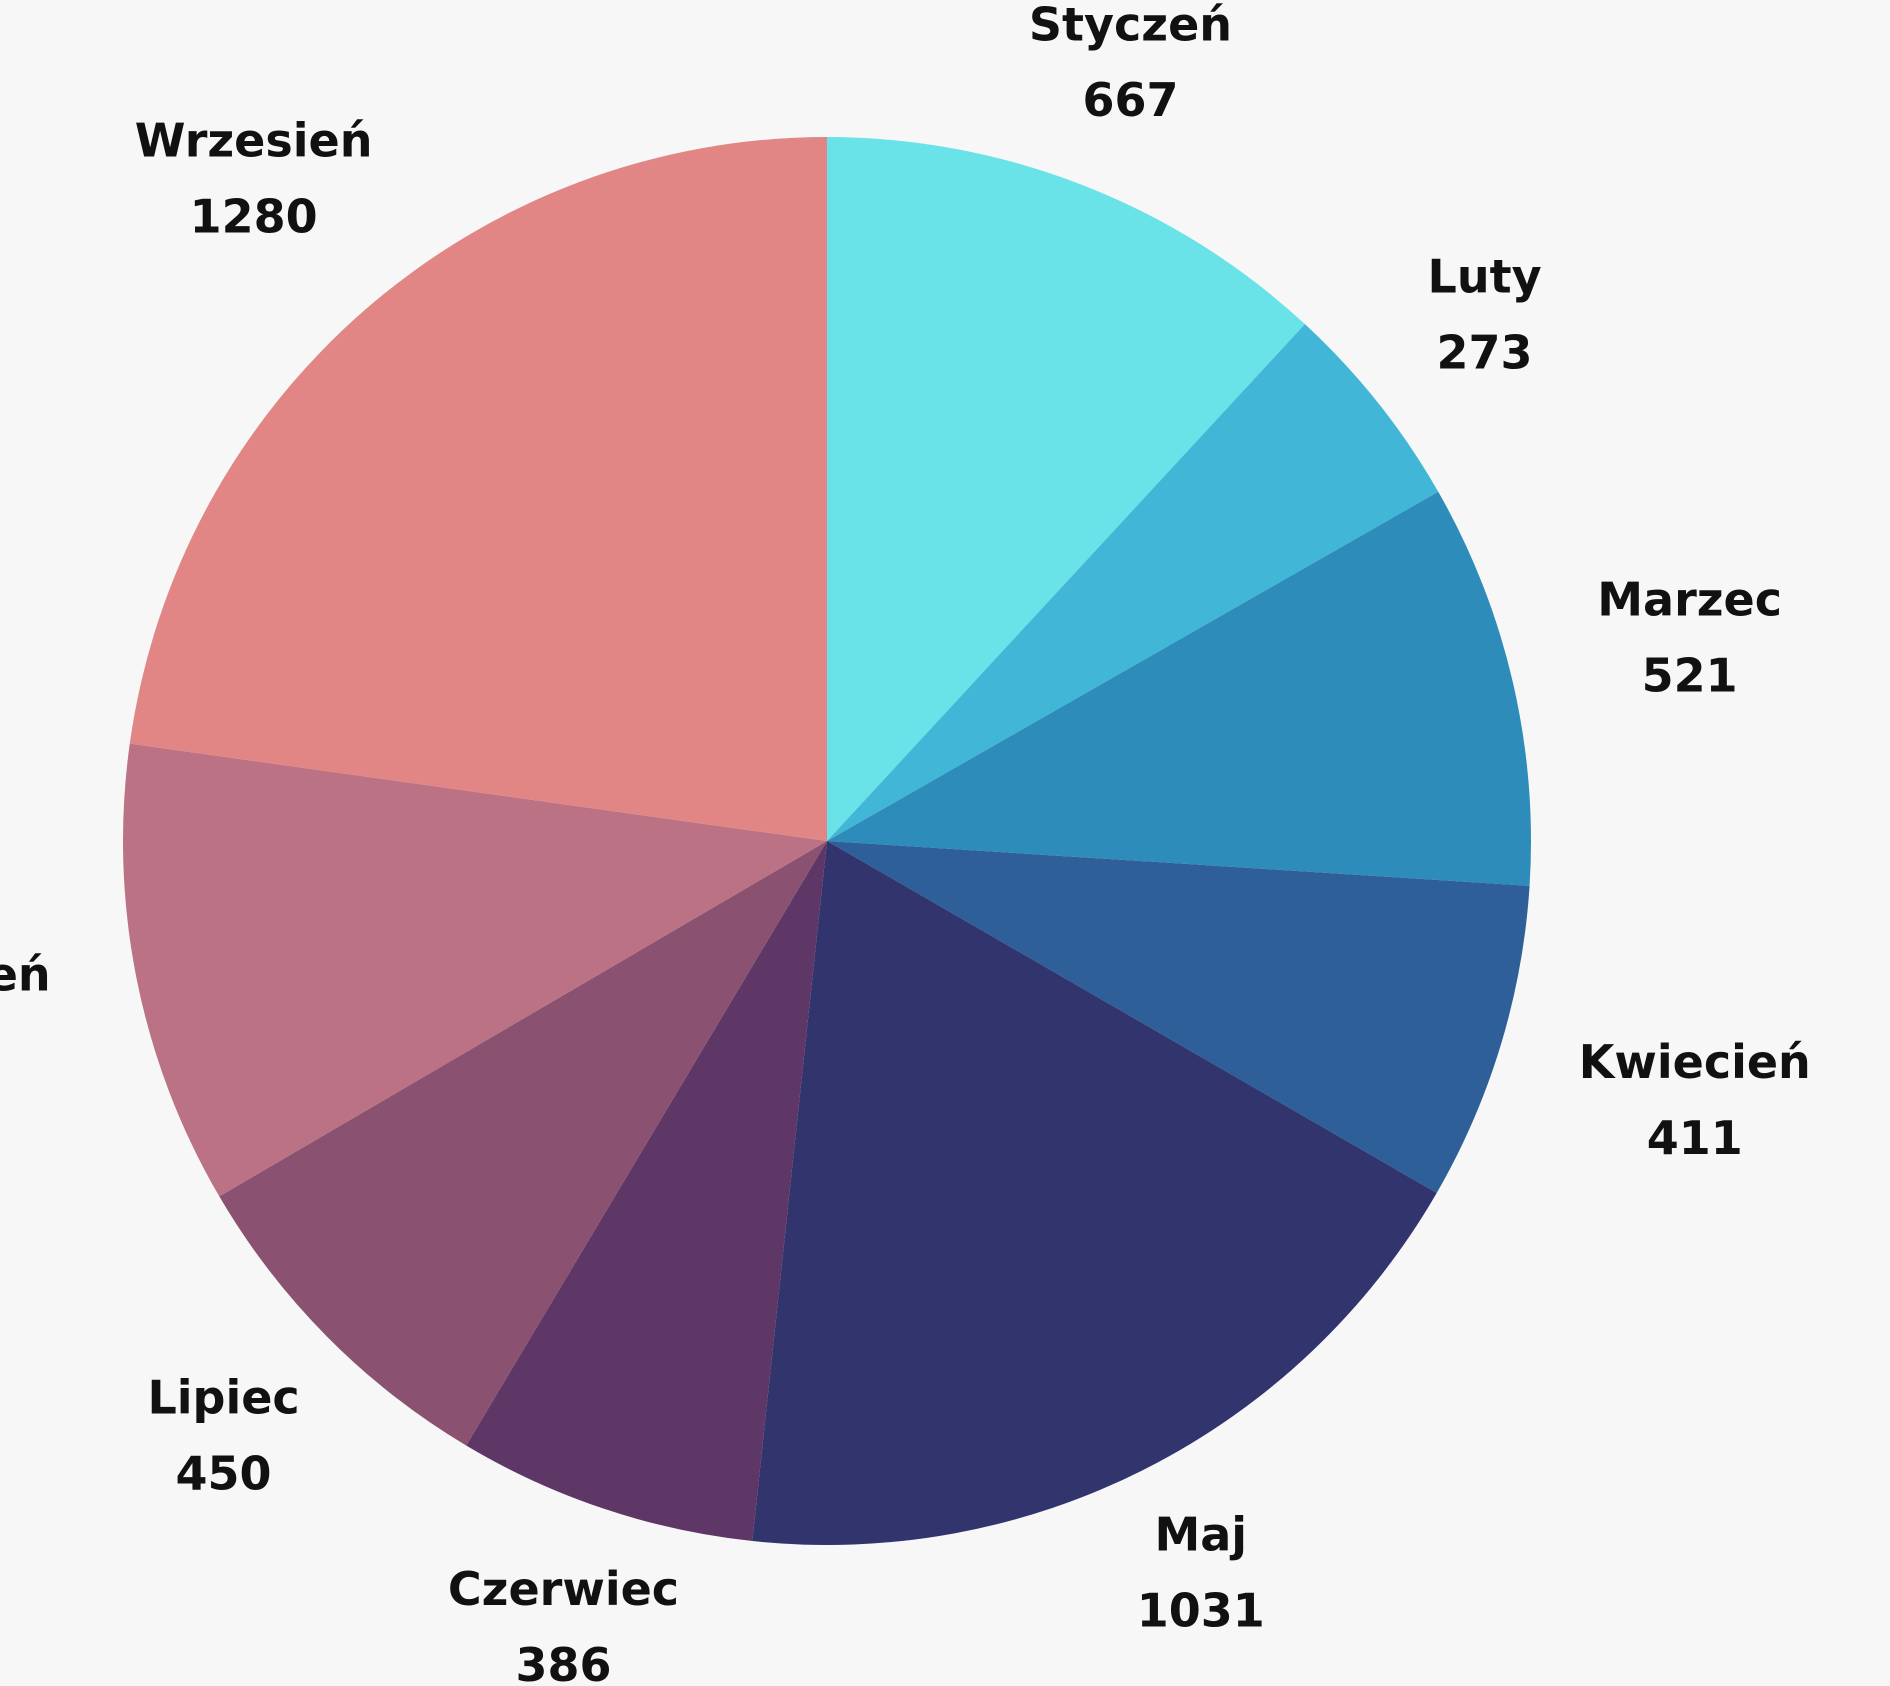 This screenshot has height=1686, width=1890. I want to click on slice-value: 667, so click(1130, 100).